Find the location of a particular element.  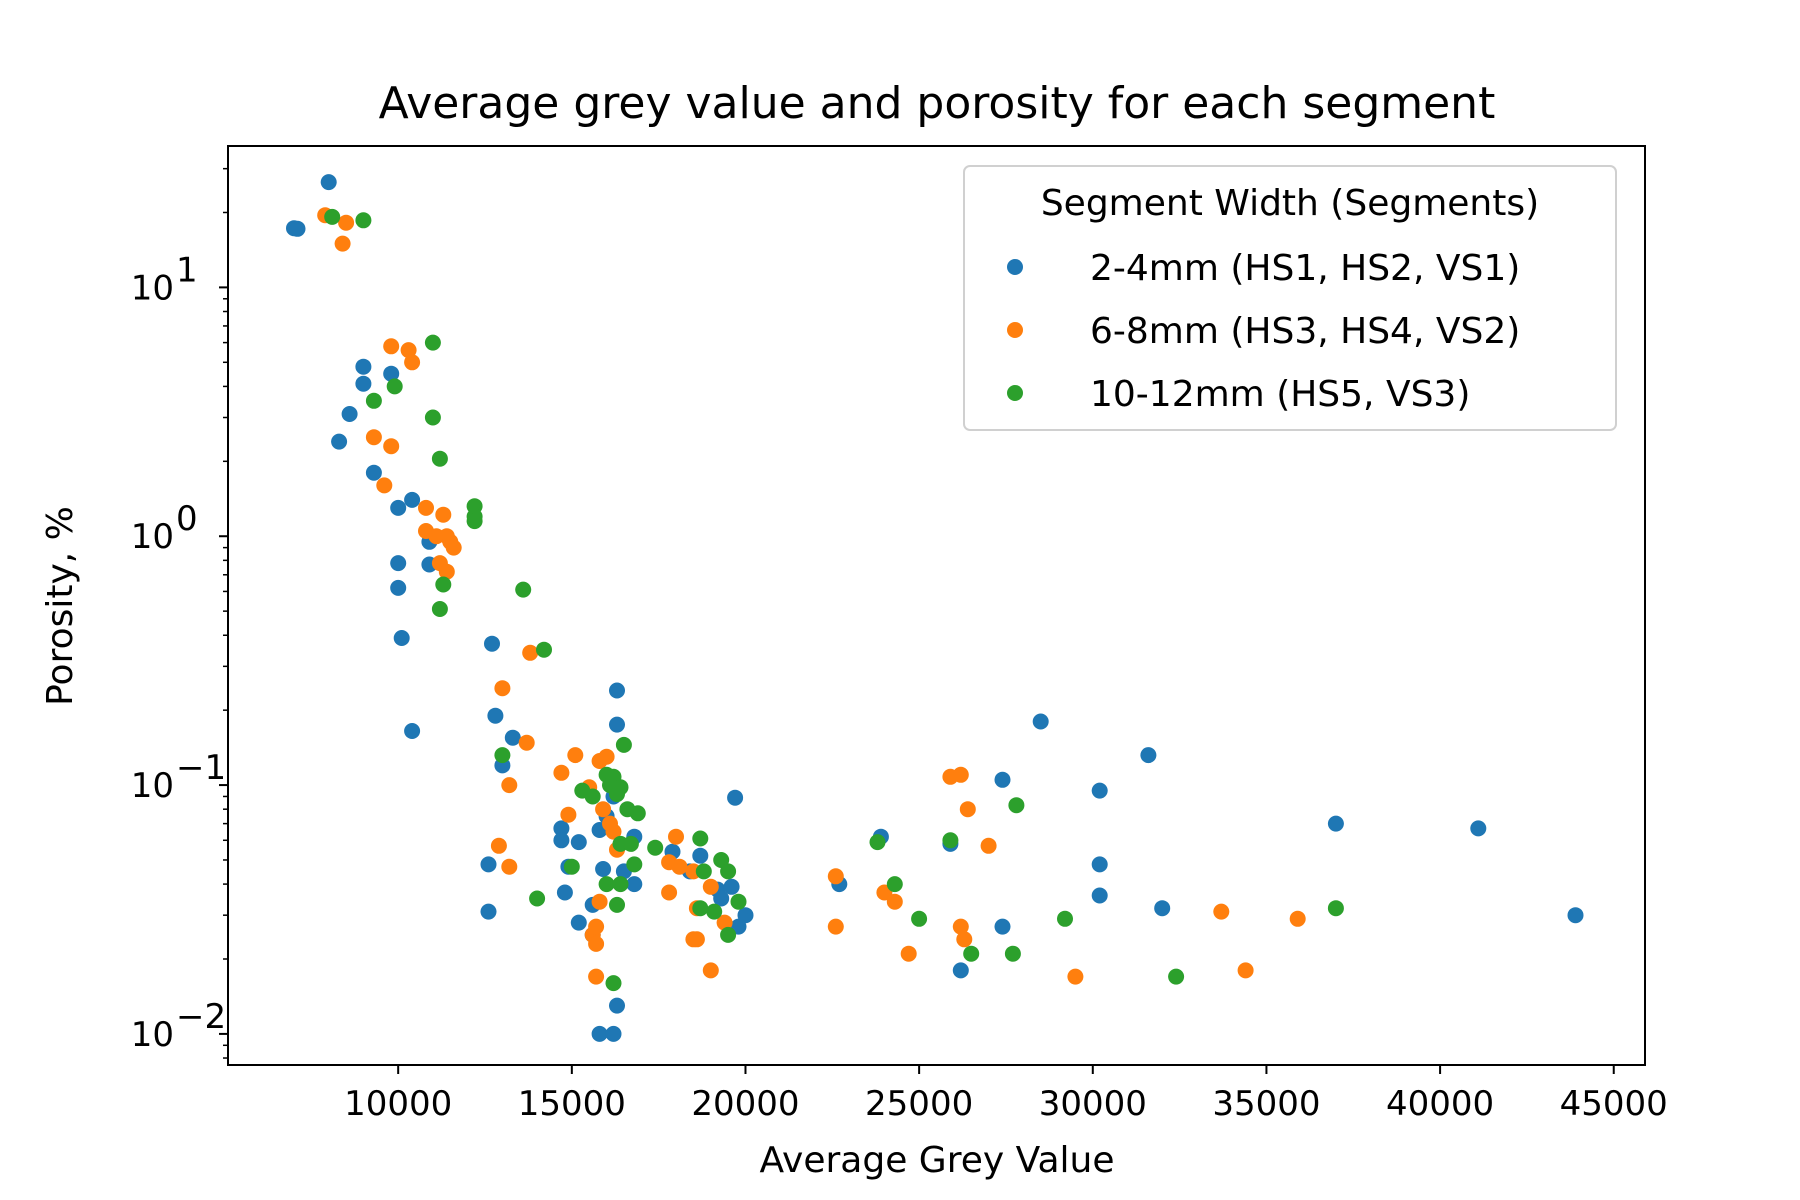

legend-label: 10-12mm (HS5, VS3) is located at coordinates (1280, 394).